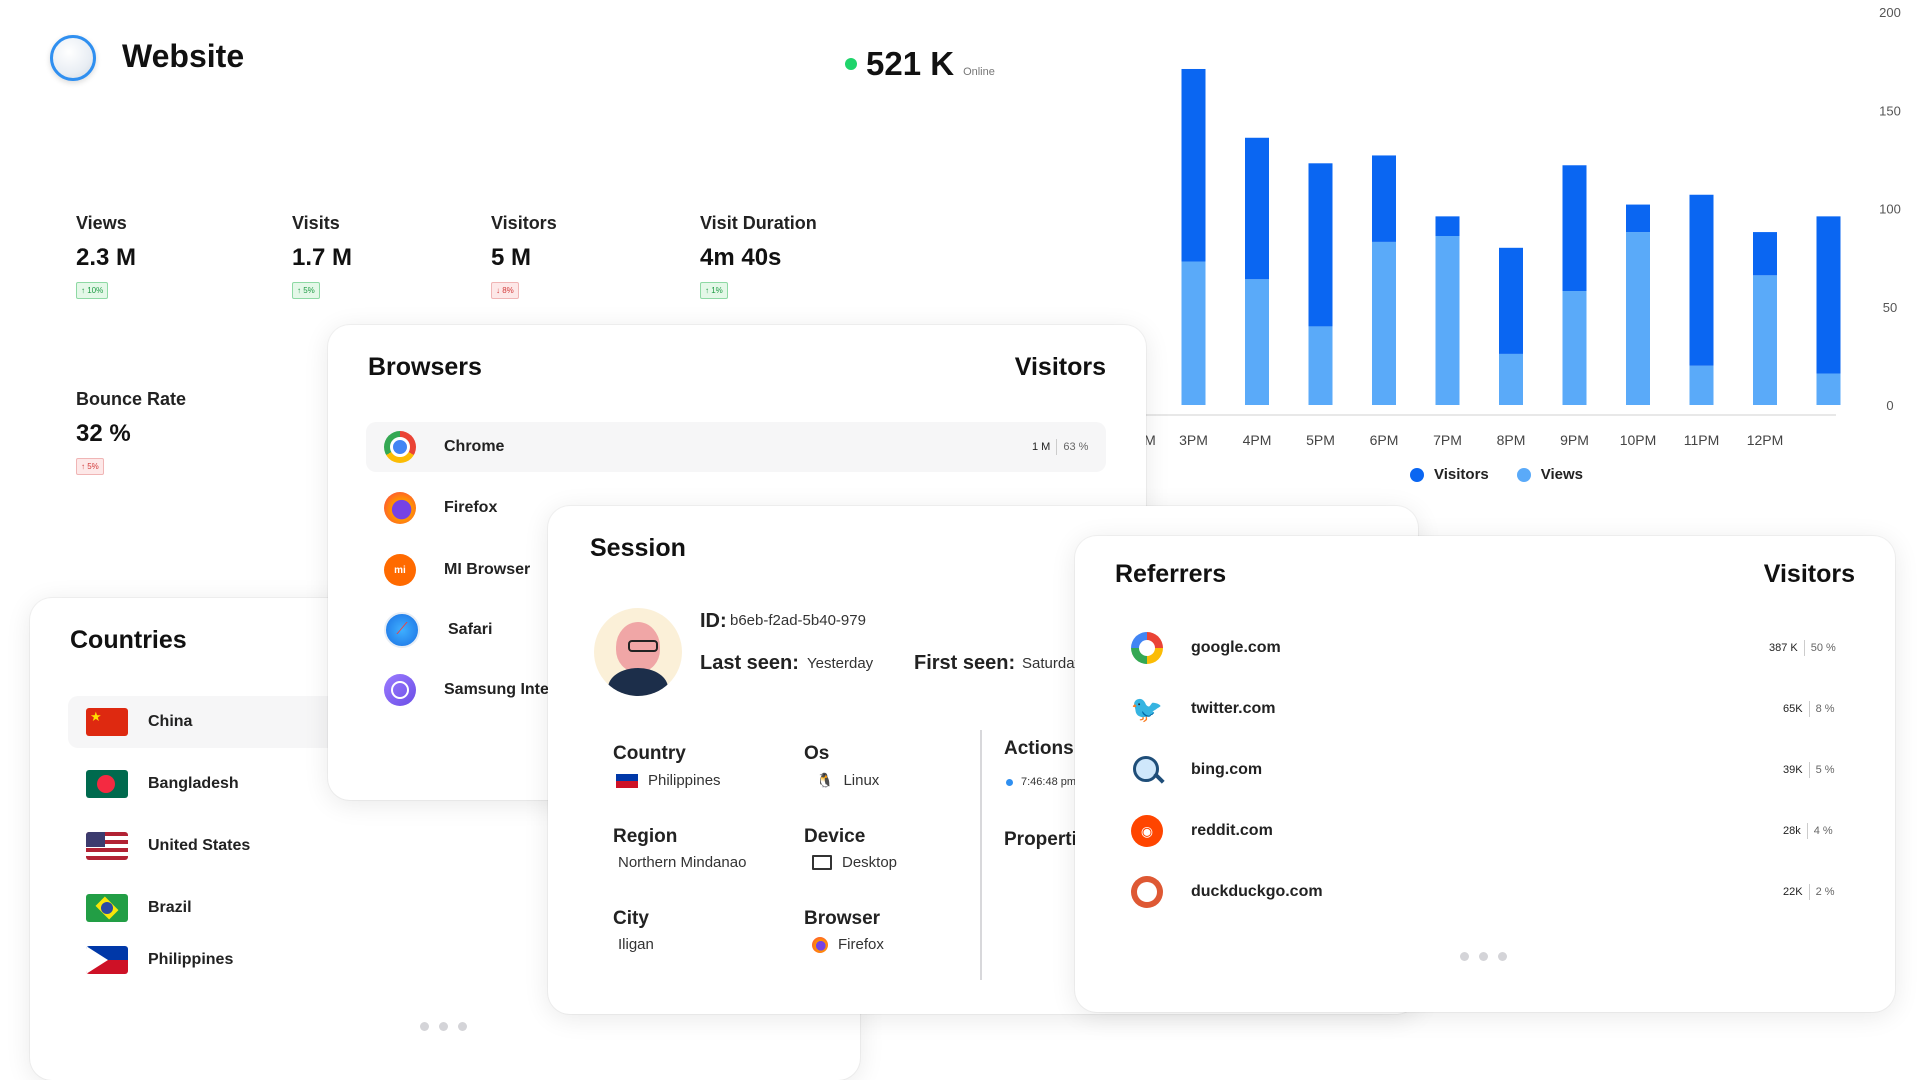  What do you see at coordinates (512, 689) in the screenshot?
I see `browser-label: Samsung Internet` at bounding box center [512, 689].